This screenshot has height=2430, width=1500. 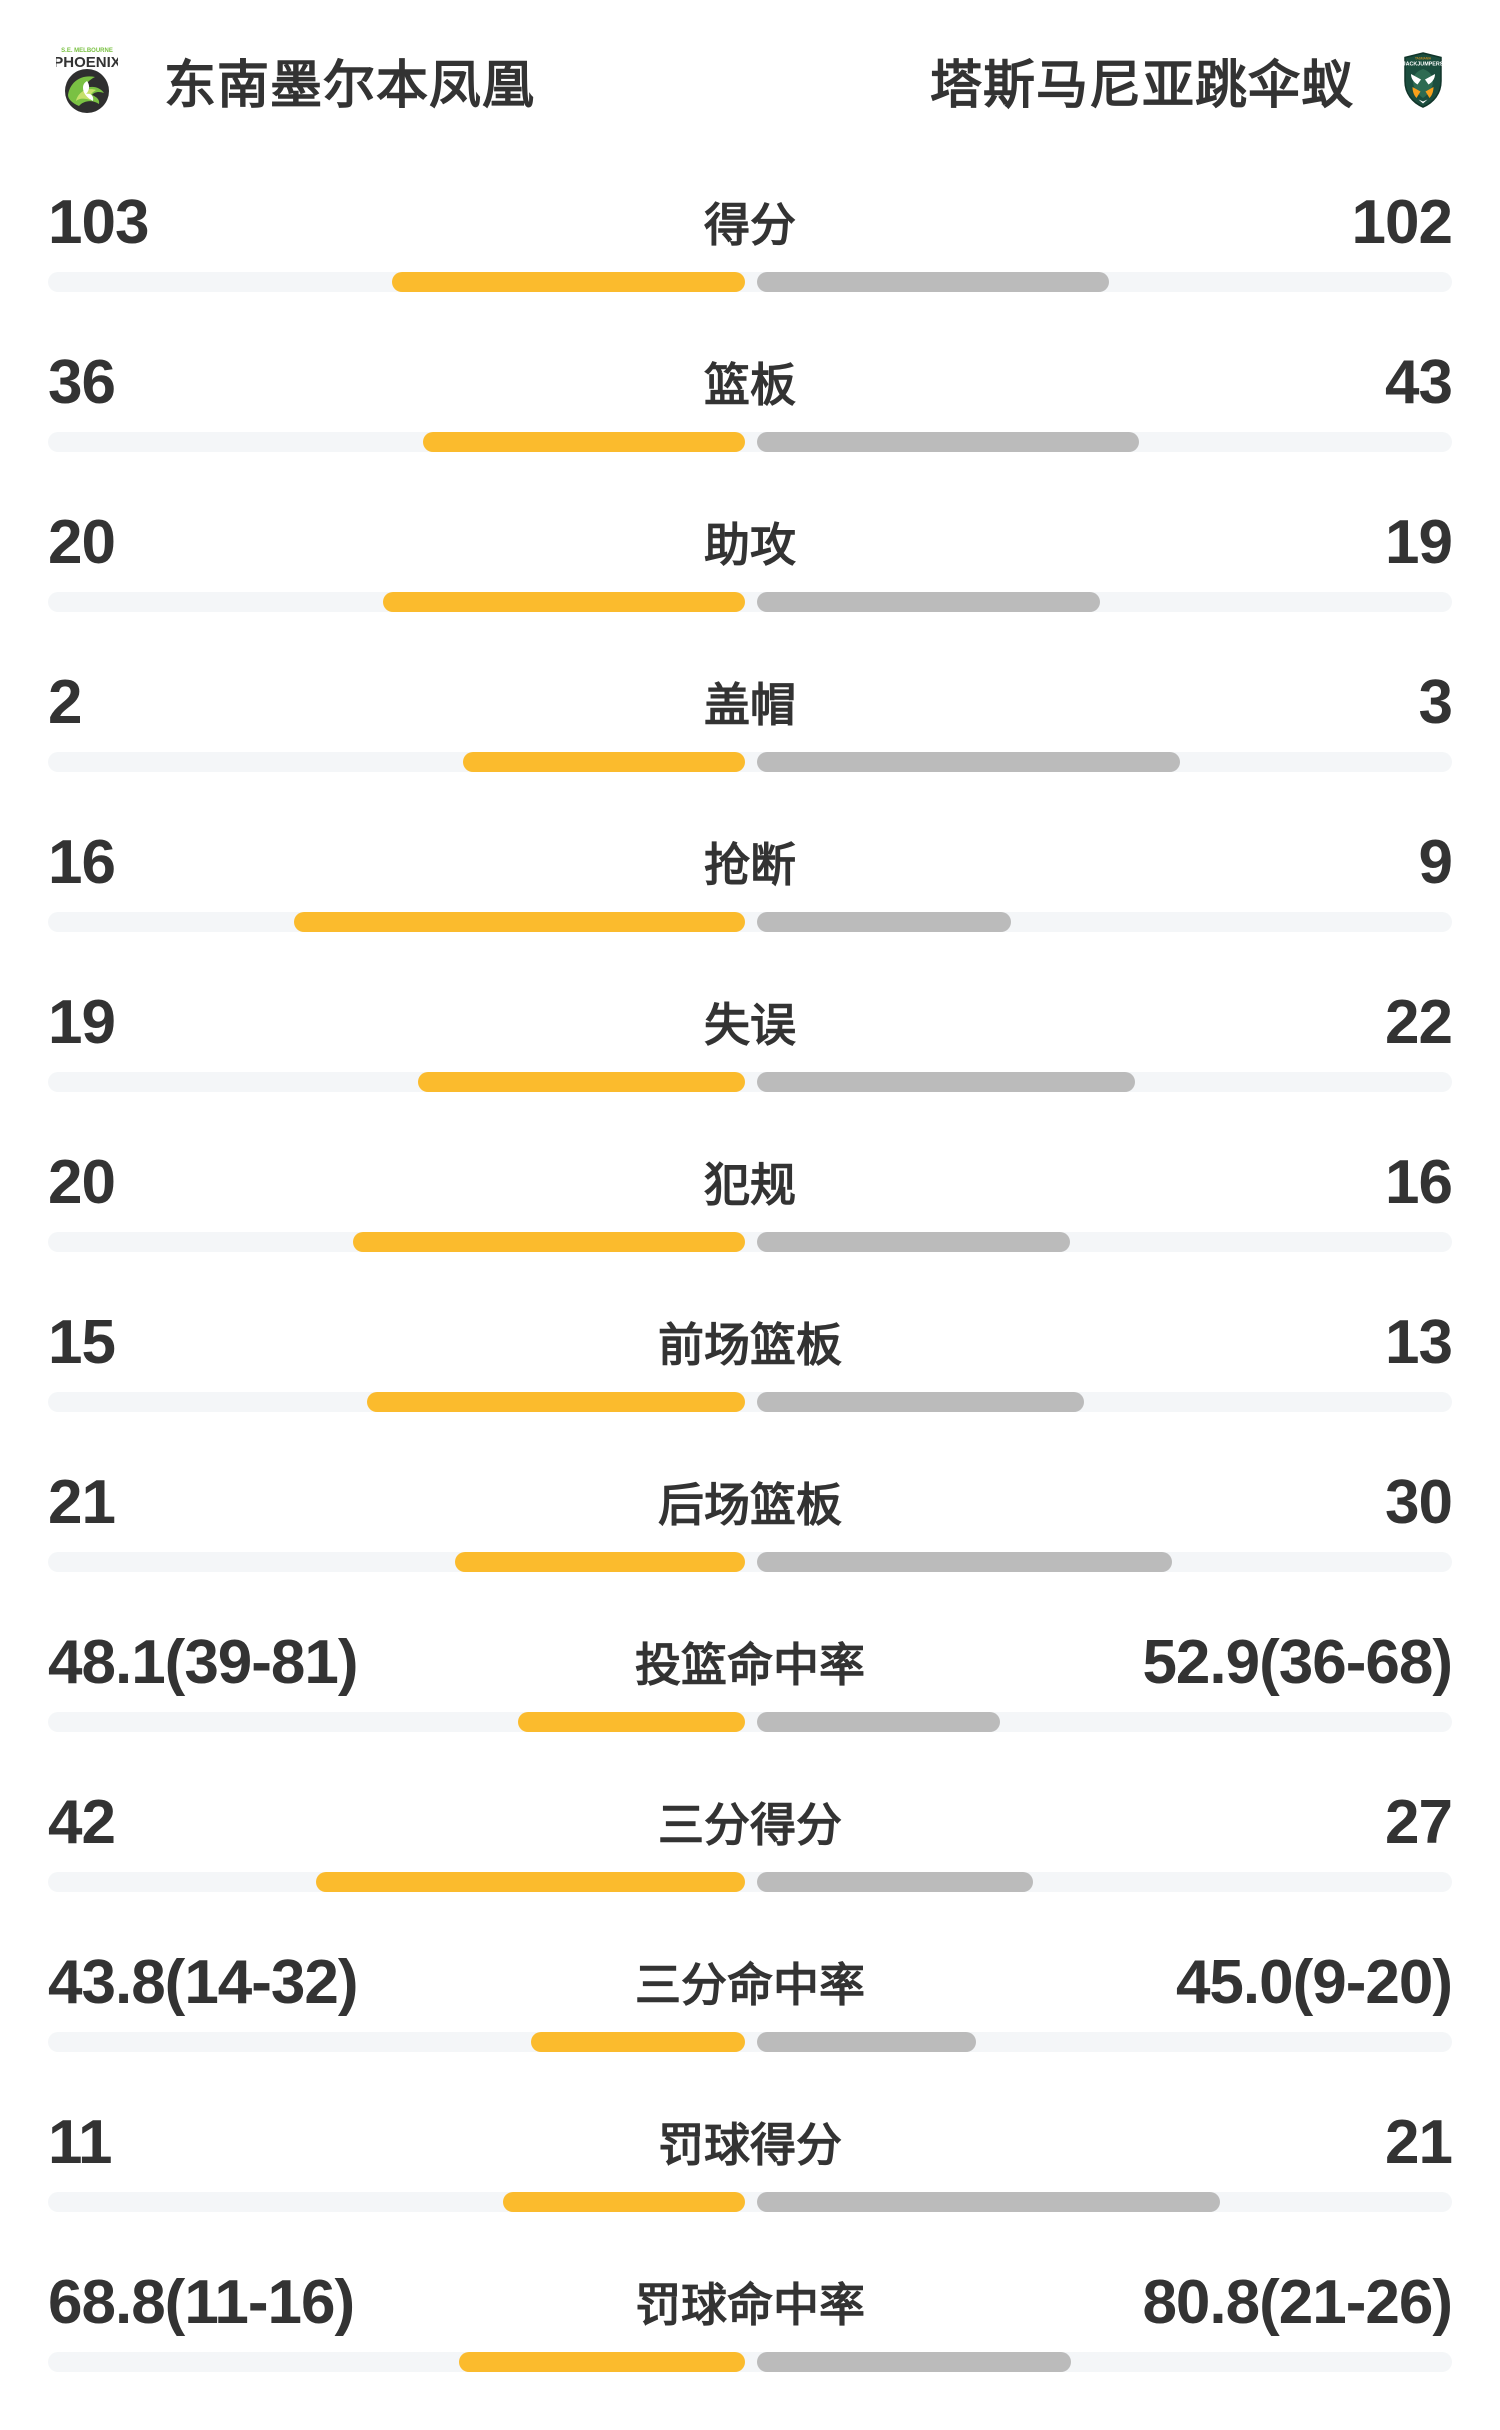 I want to click on stat-label: 罚球得分, so click(x=750, y=2145).